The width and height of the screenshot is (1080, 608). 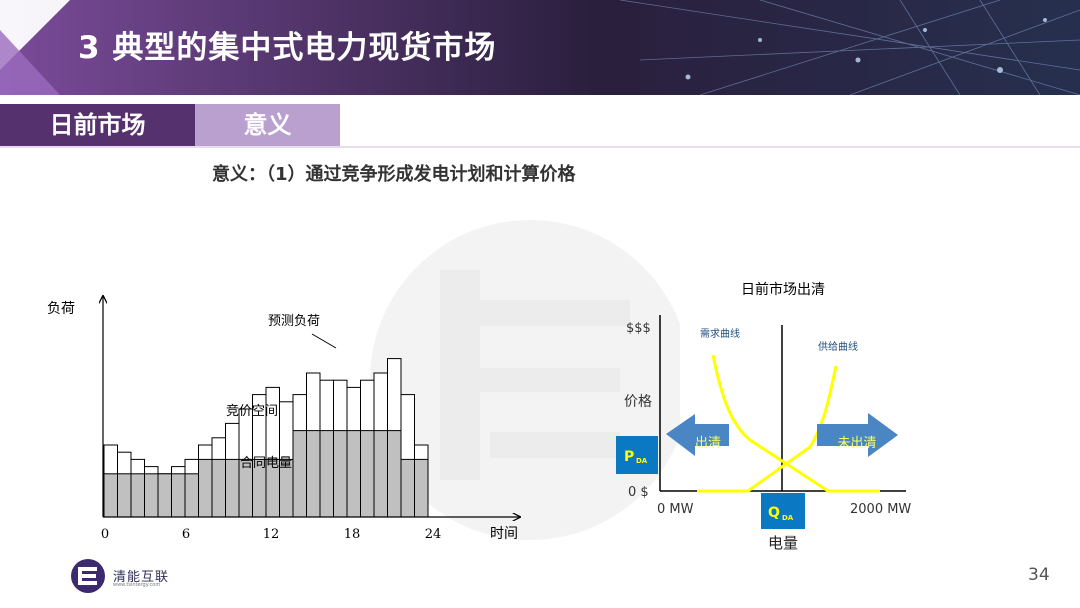 What do you see at coordinates (352, 534) in the screenshot?
I see `x-tick-18: 18` at bounding box center [352, 534].